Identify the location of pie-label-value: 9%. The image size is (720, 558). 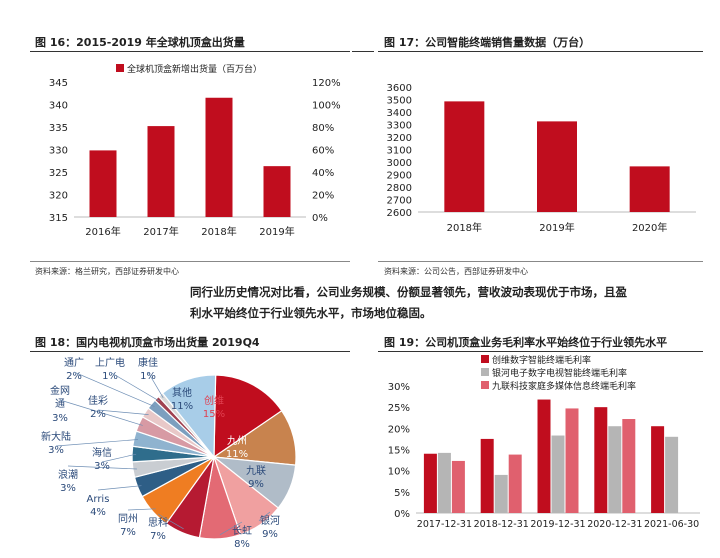
(270, 534).